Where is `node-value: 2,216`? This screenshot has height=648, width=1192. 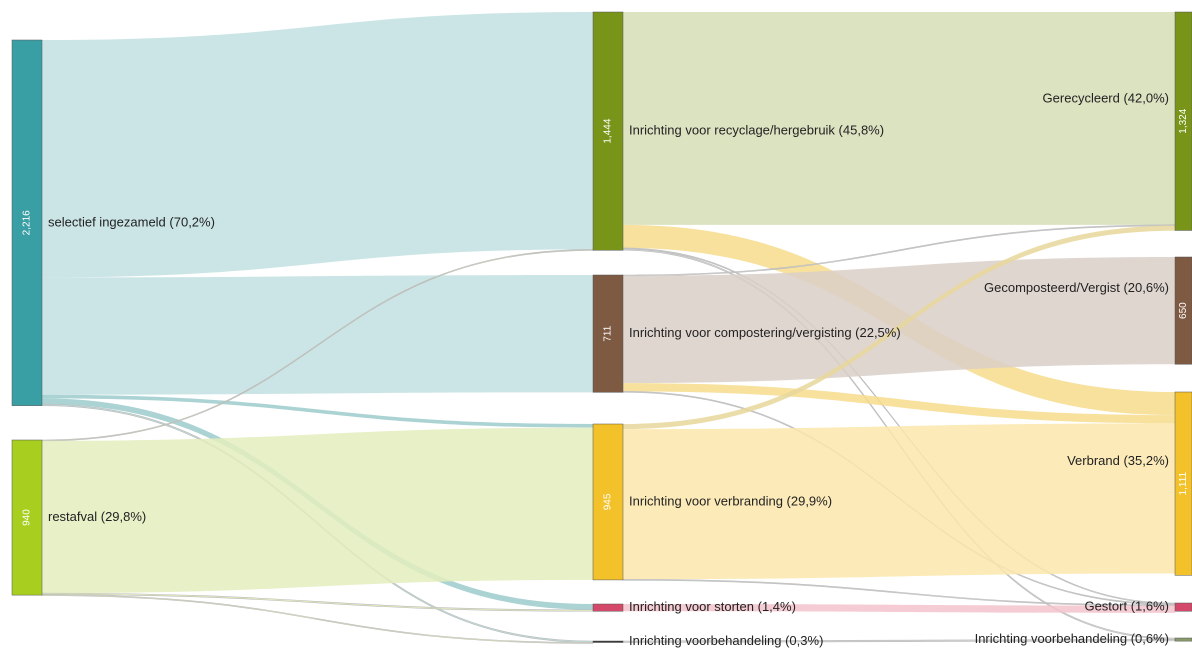
node-value: 2,216 is located at coordinates (27, 222).